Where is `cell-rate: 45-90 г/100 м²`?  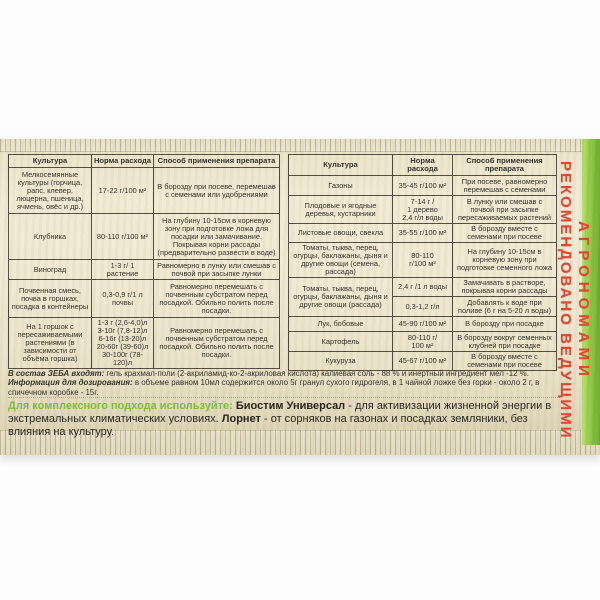 cell-rate: 45-90 г/100 м² is located at coordinates (422, 324).